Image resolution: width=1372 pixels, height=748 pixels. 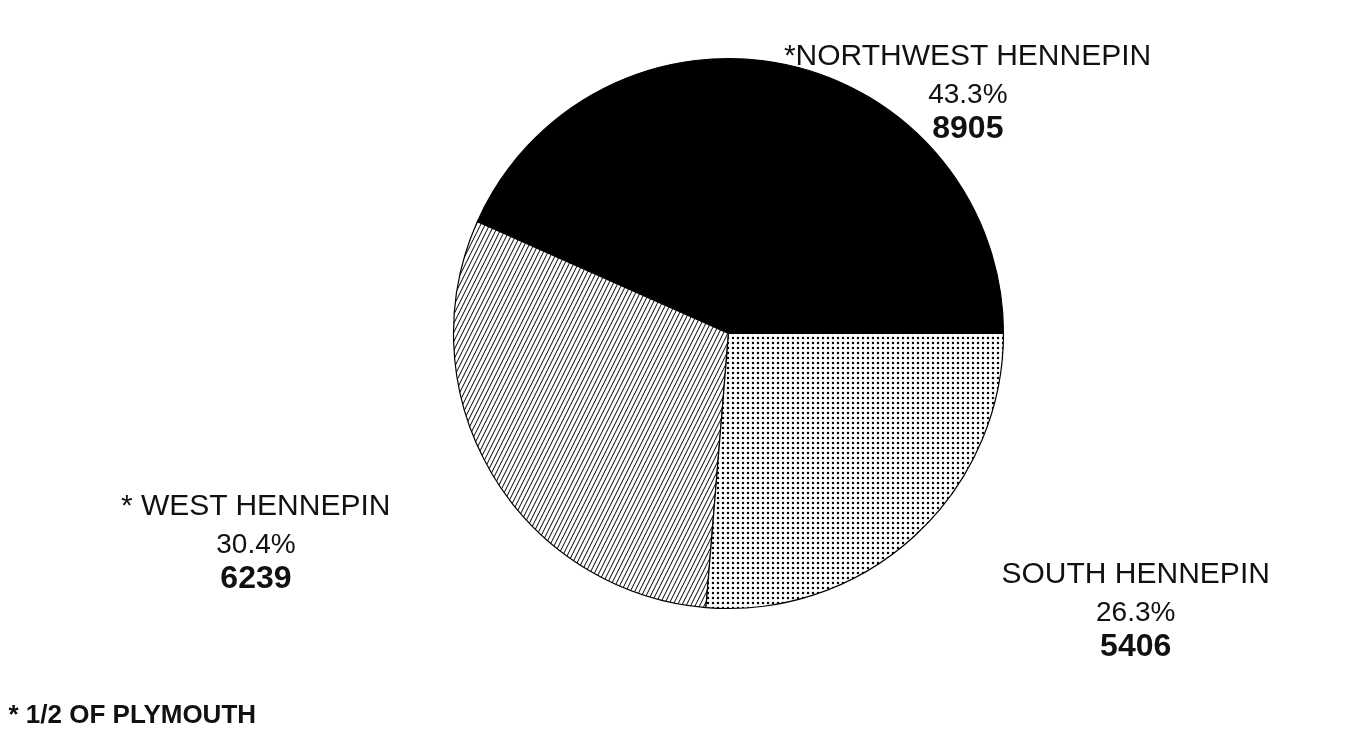 I want to click on slice-label: * WEST HENNEPIN, so click(x=255, y=504).